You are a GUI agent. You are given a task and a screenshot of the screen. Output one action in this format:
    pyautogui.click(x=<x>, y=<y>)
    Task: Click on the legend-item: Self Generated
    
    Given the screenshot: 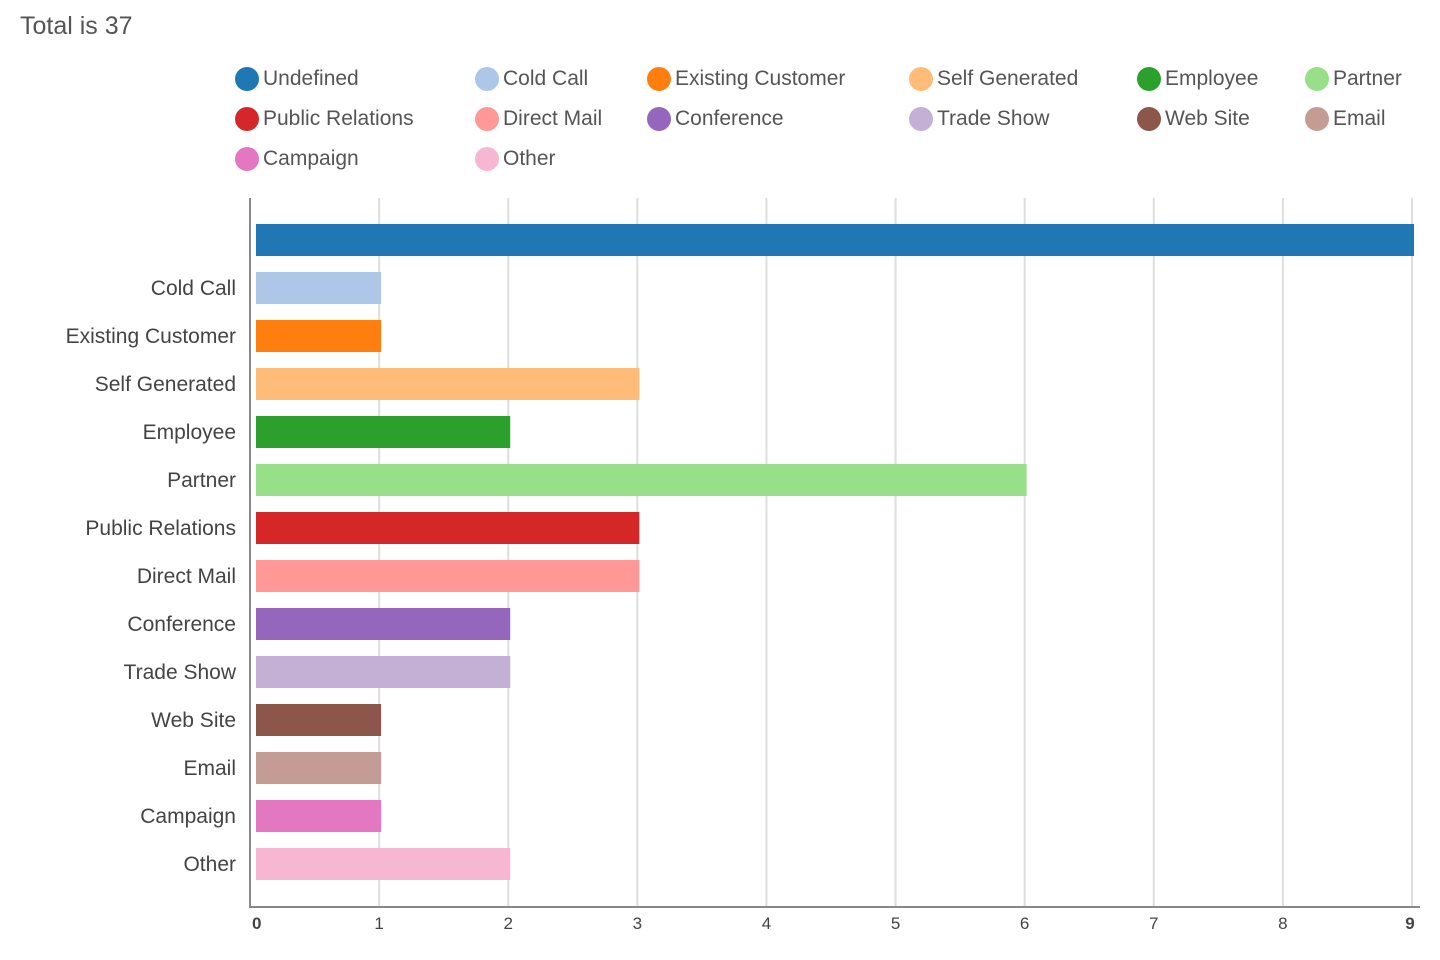 What is the action you would take?
    pyautogui.click(x=993, y=79)
    